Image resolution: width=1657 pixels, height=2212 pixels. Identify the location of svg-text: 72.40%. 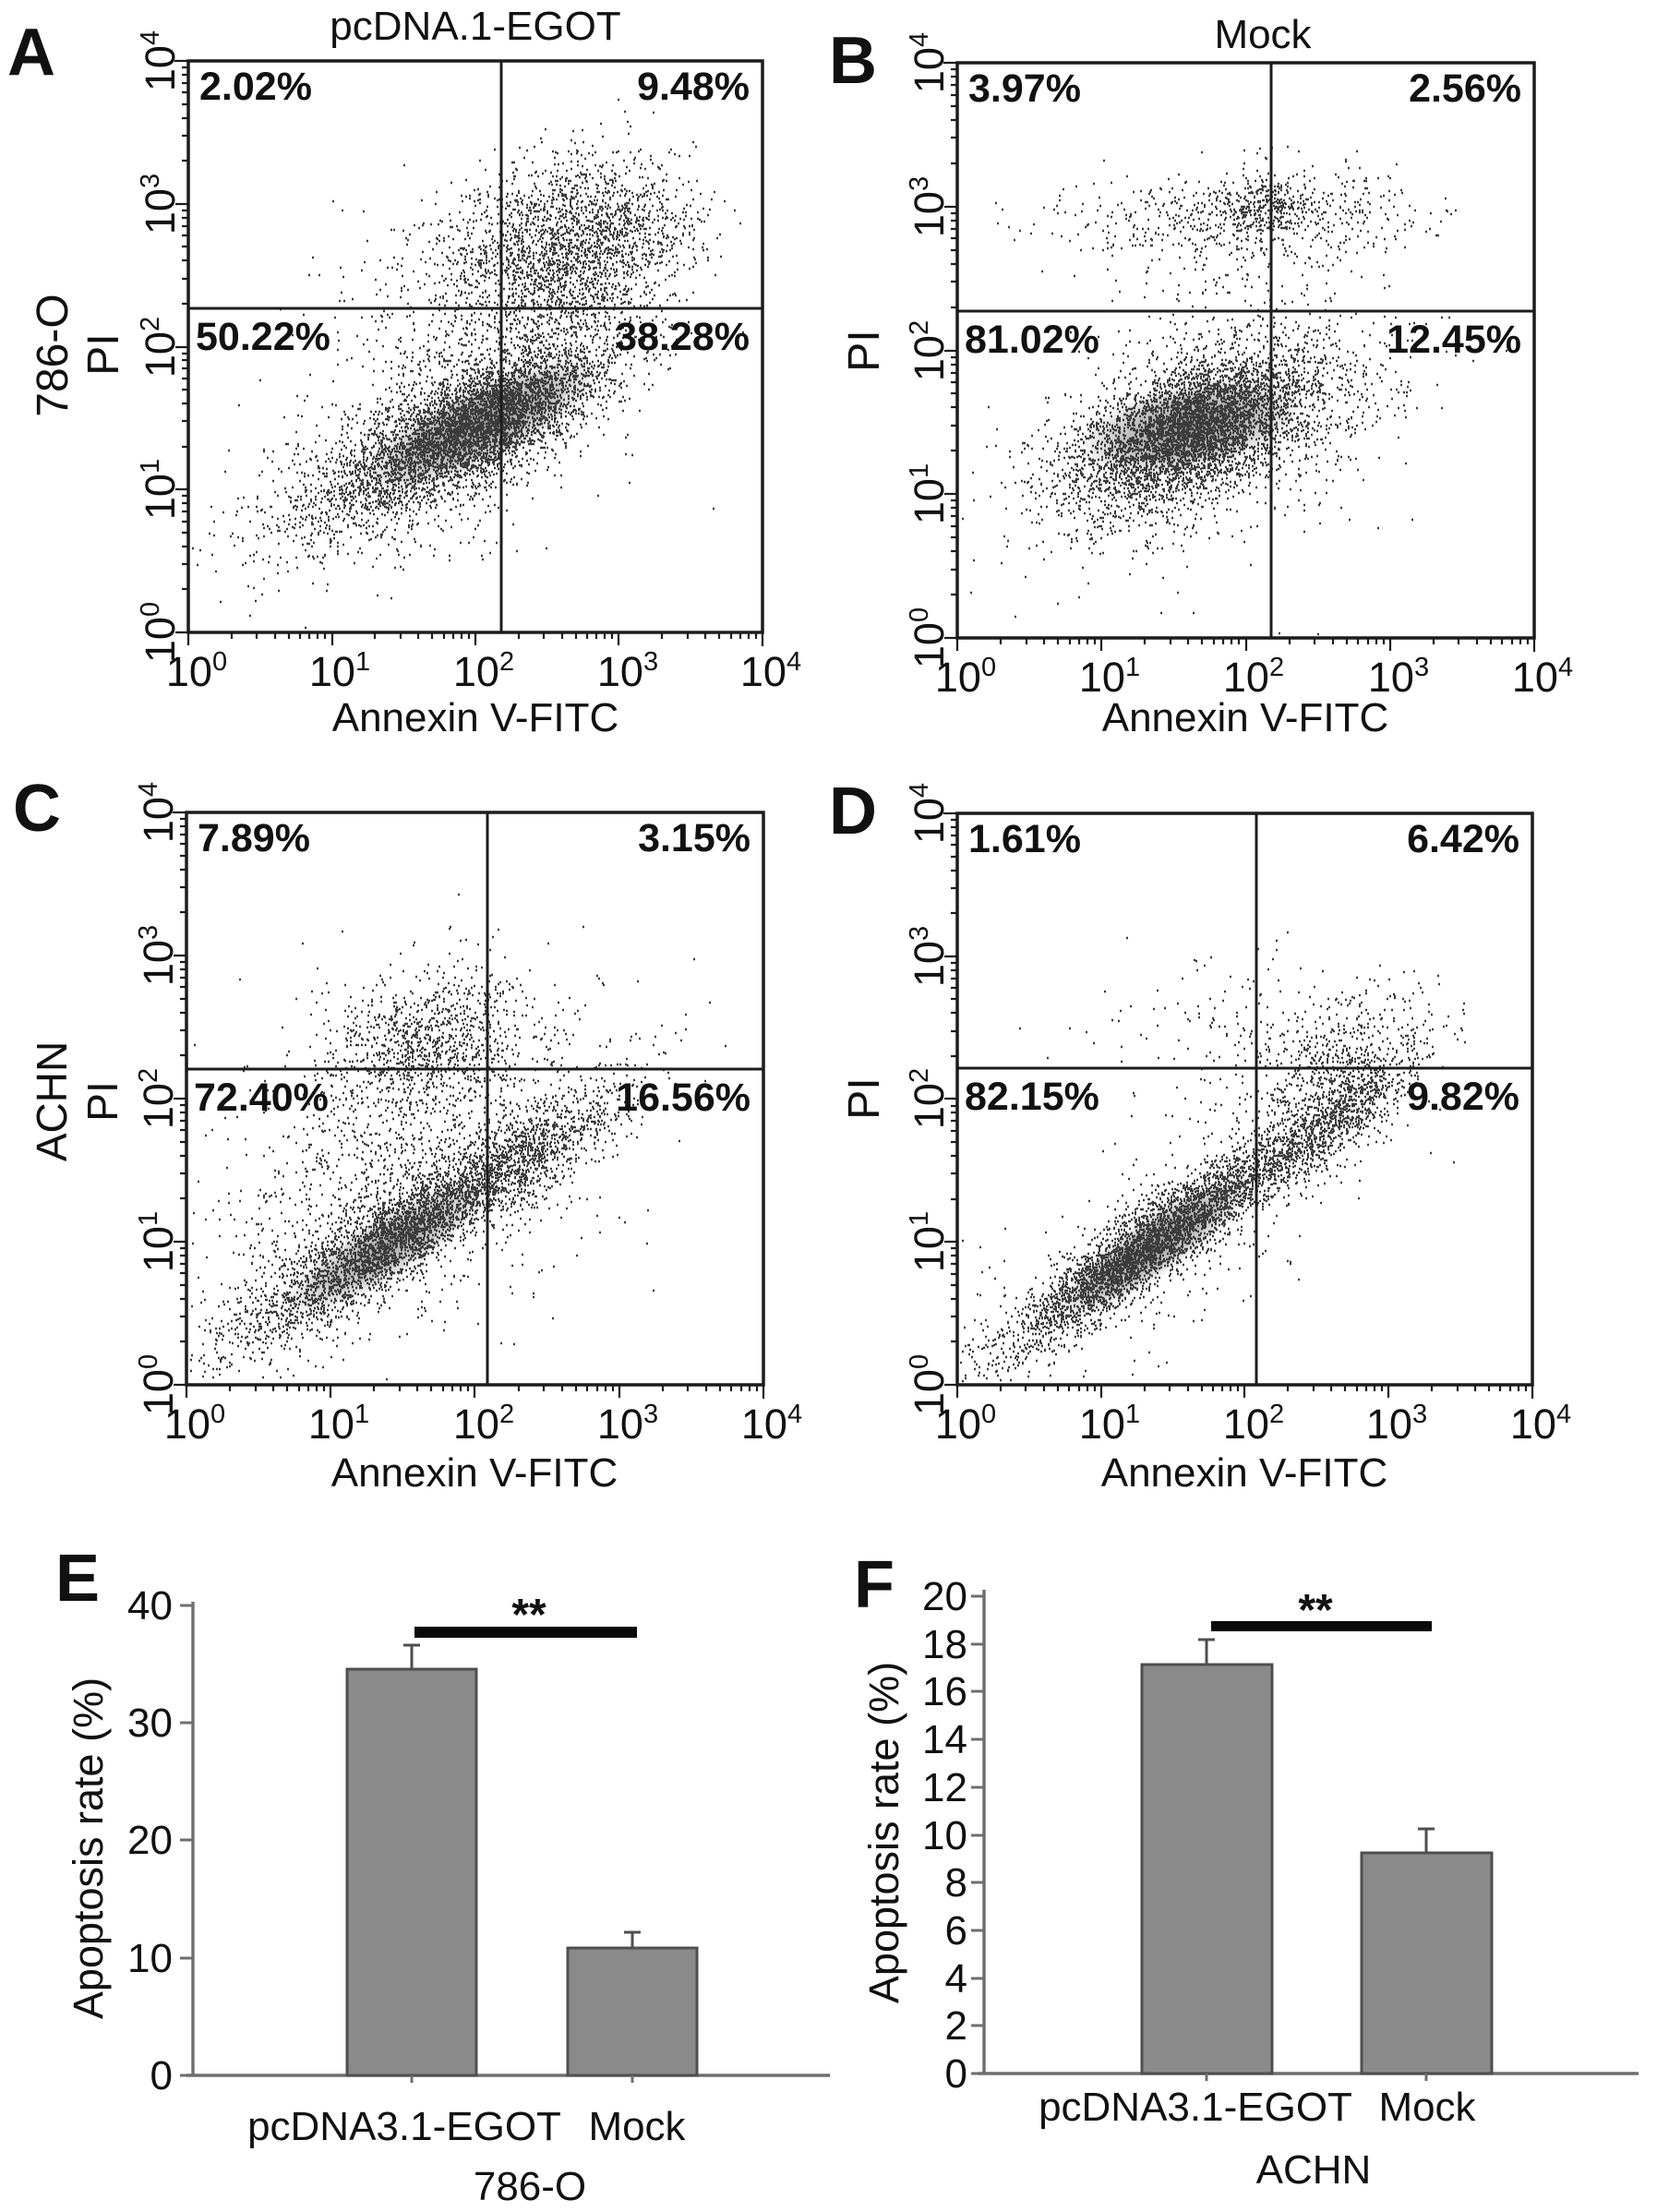
(262, 1098).